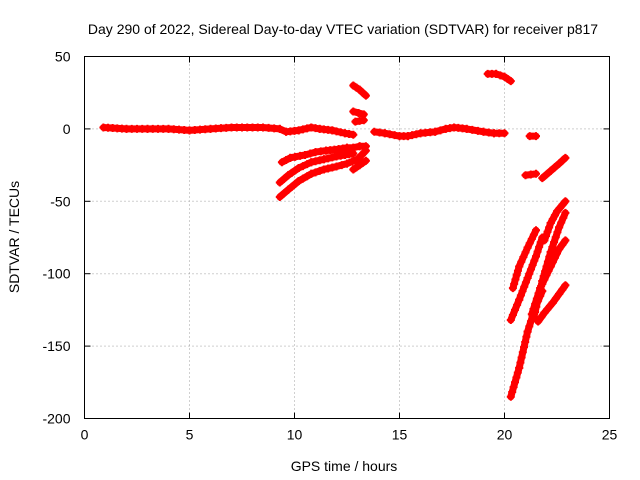 This screenshot has width=640, height=480. I want to click on x-tick-label: 0, so click(85, 435).